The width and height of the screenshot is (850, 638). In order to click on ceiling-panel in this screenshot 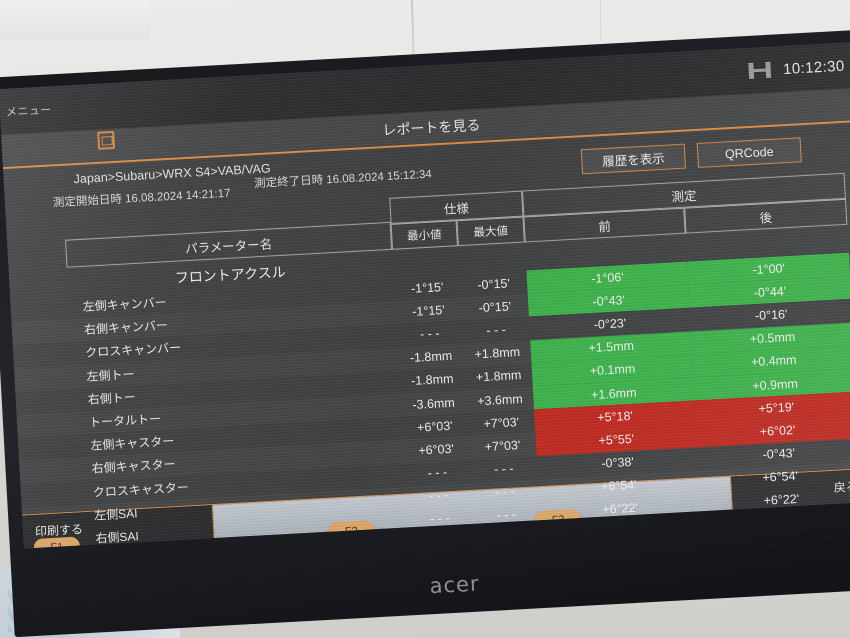, I will do `click(75, 20)`.